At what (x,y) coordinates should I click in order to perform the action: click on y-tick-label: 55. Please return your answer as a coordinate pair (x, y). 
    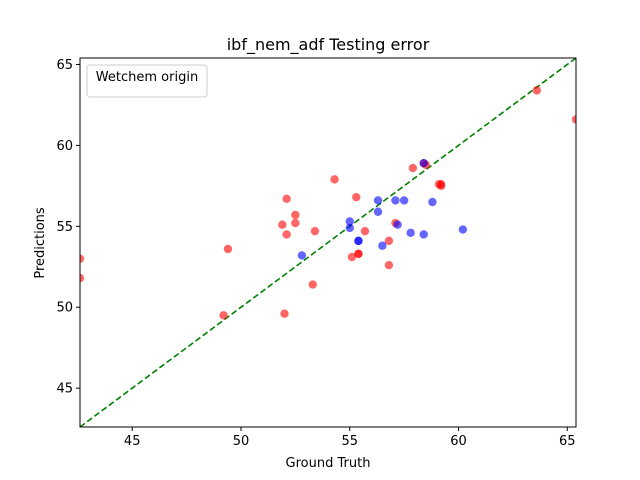
    Looking at the image, I should click on (64, 227).